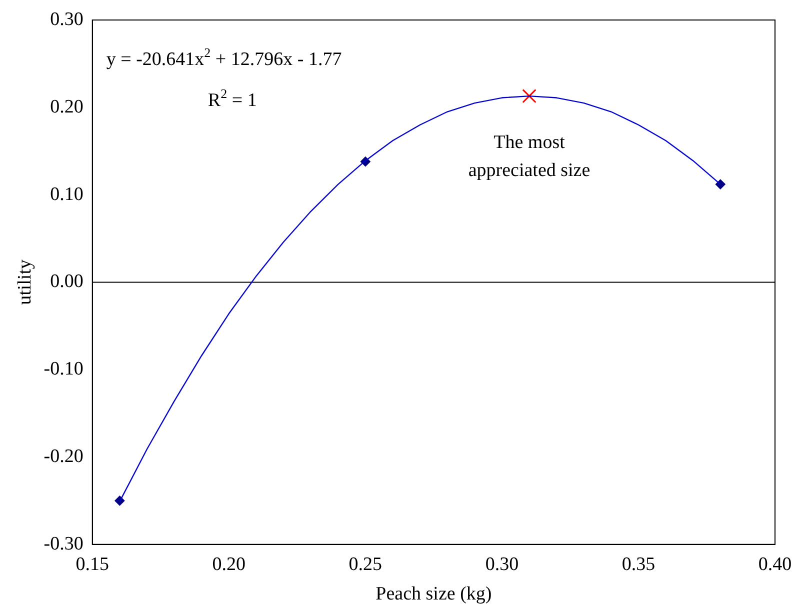  What do you see at coordinates (365, 564) in the screenshot?
I see `x-tick-label: 0.25` at bounding box center [365, 564].